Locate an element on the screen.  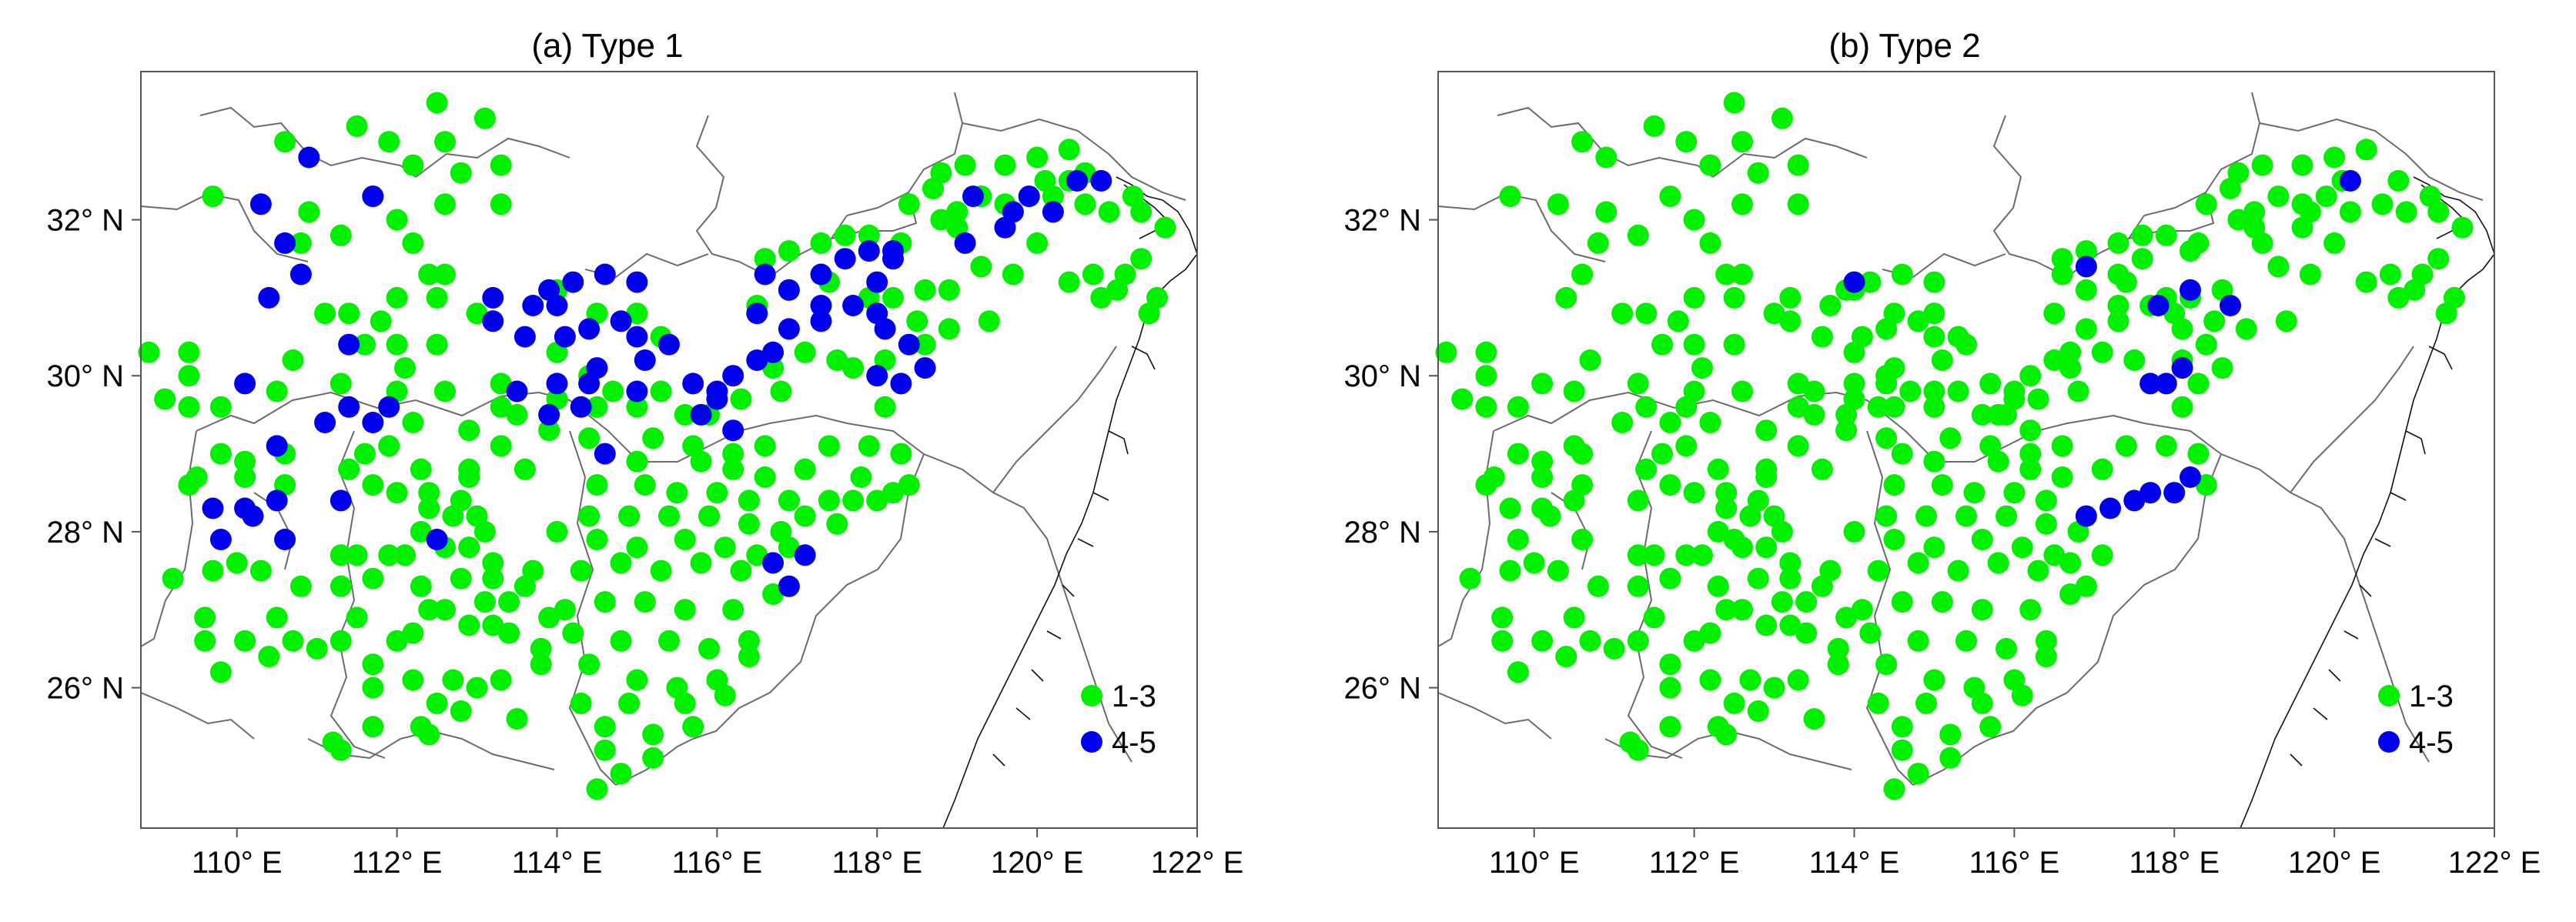
legend-label-1-3: 1-3 is located at coordinates (2431, 696).